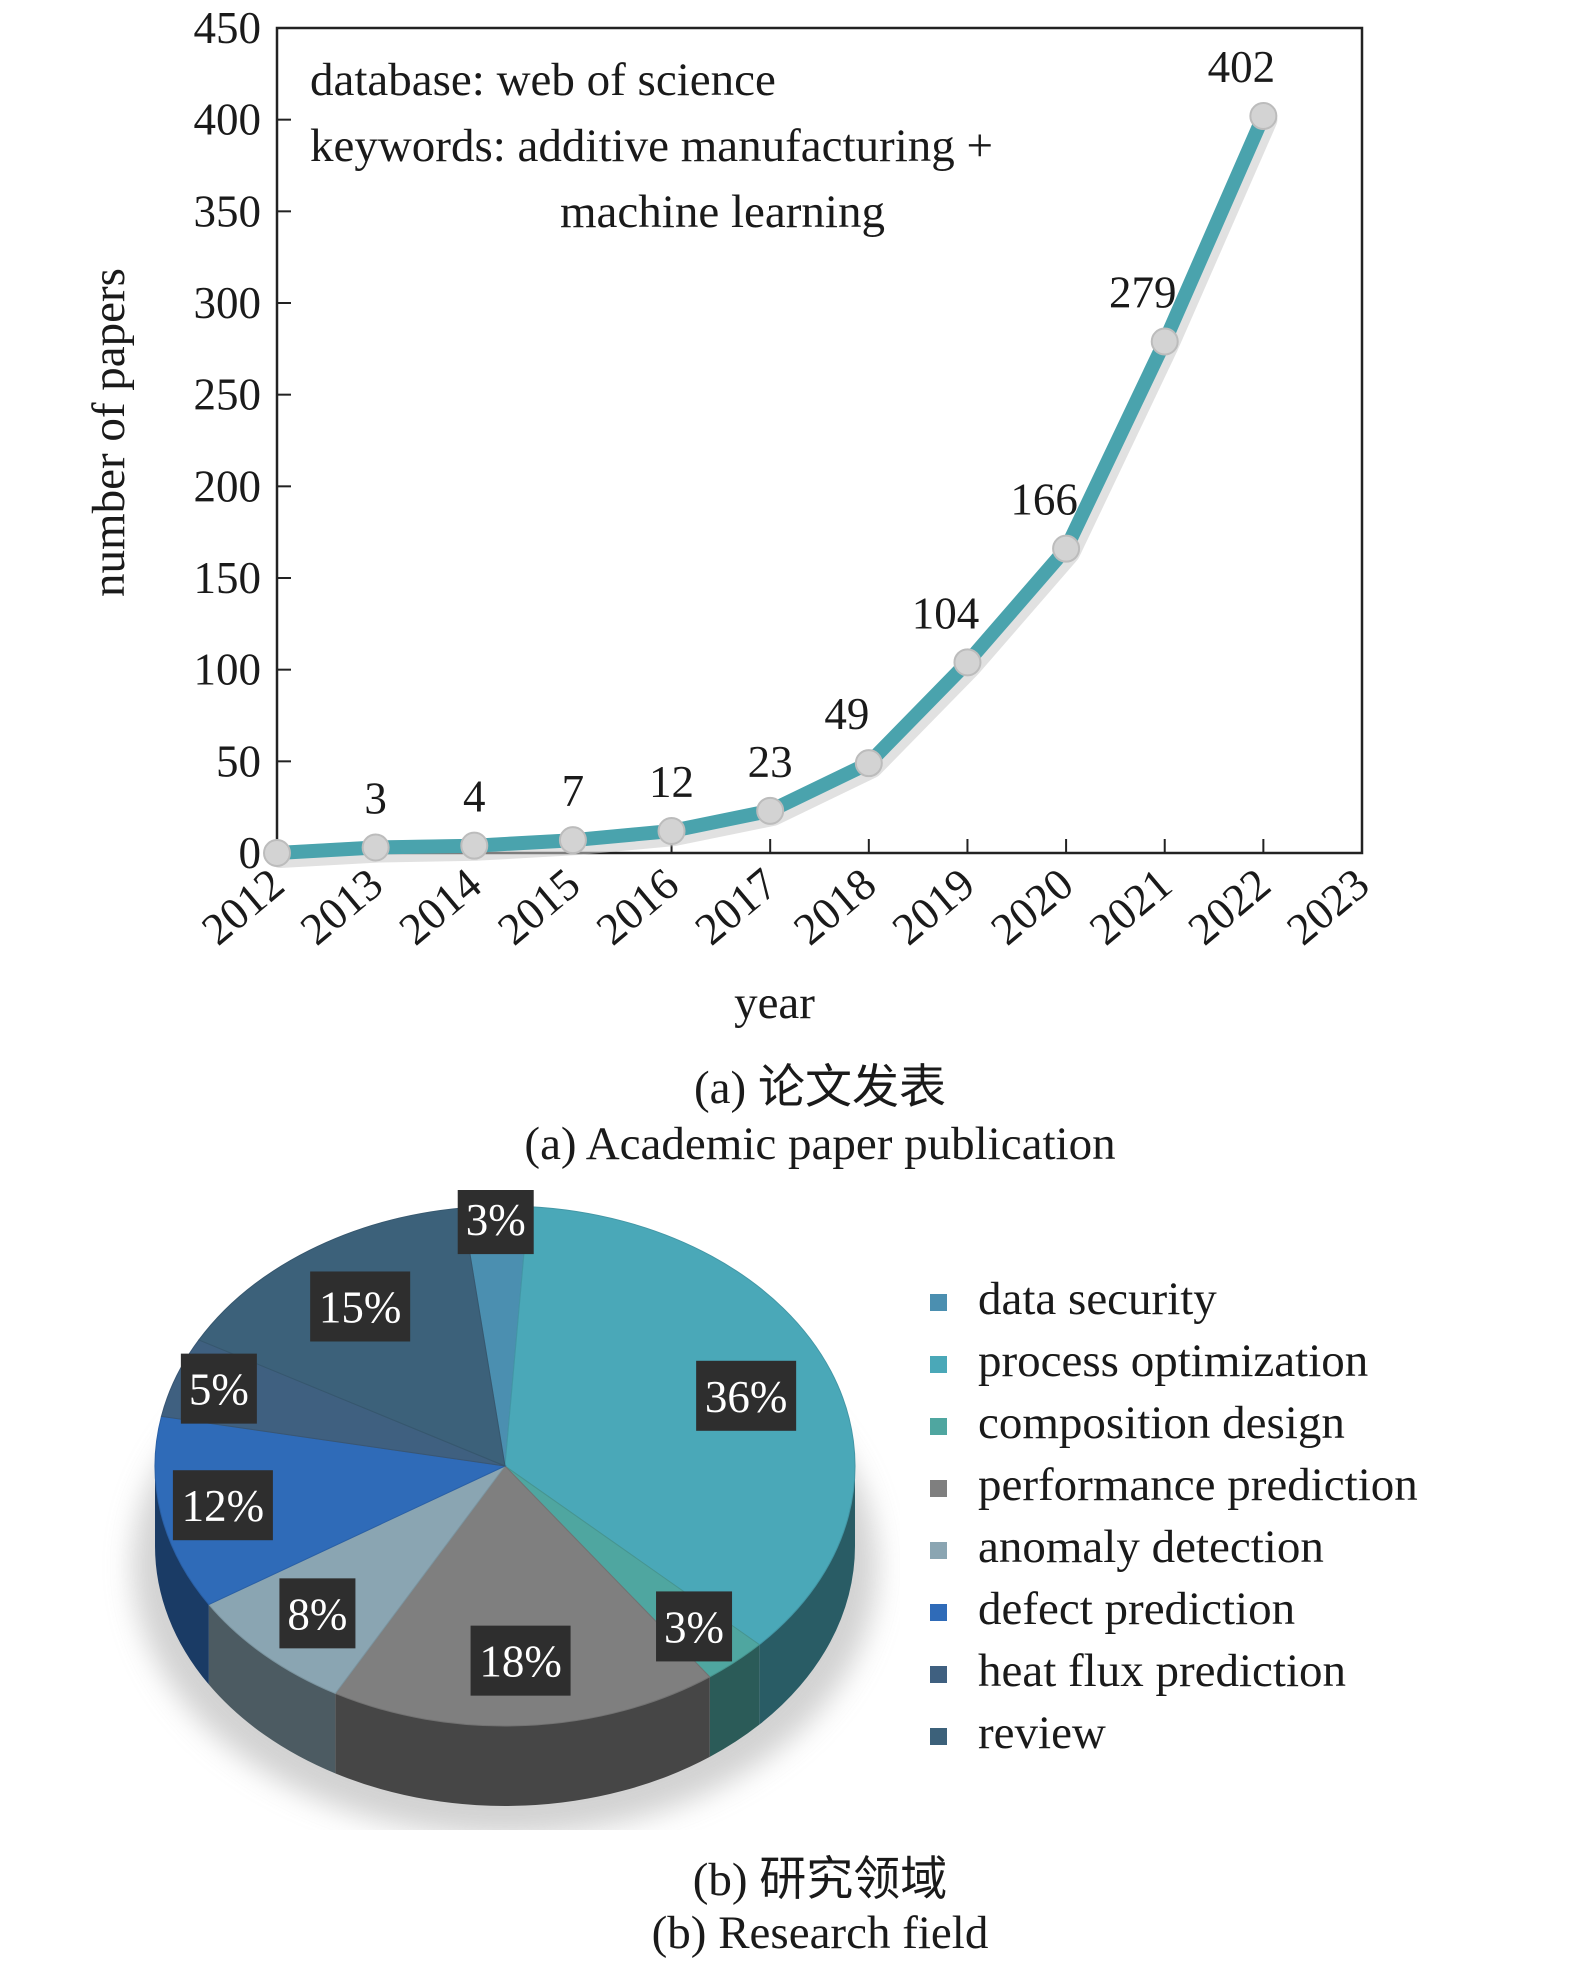 The width and height of the screenshot is (1575, 1973). I want to click on x-tick-label: 2023, so click(1327, 906).